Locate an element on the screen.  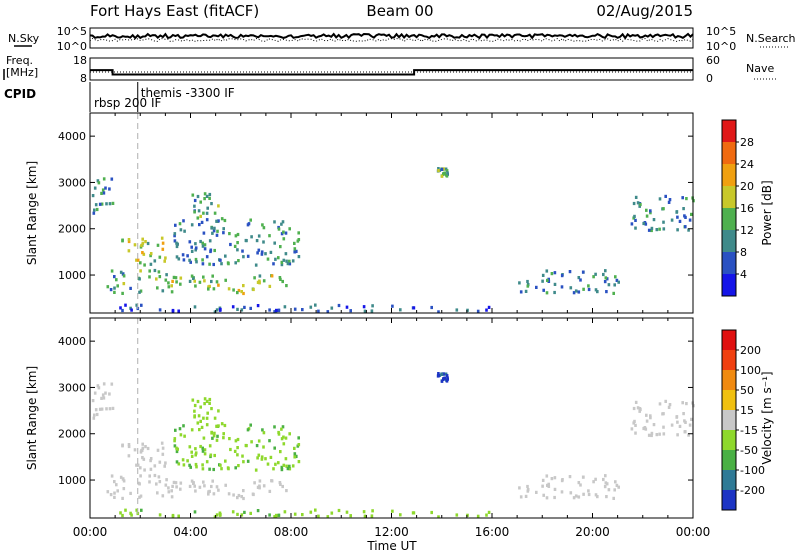
beam-title: Beam 00 is located at coordinates (399, 11).